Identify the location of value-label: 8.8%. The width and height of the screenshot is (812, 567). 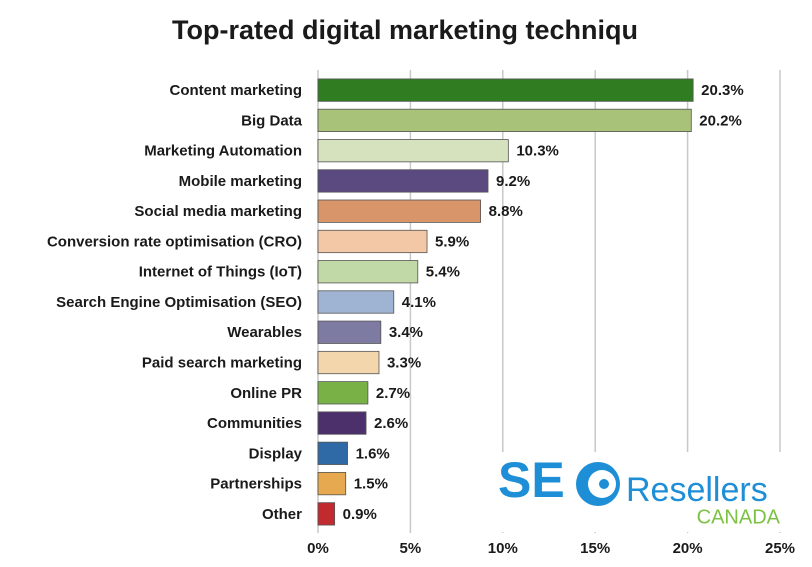
(506, 211).